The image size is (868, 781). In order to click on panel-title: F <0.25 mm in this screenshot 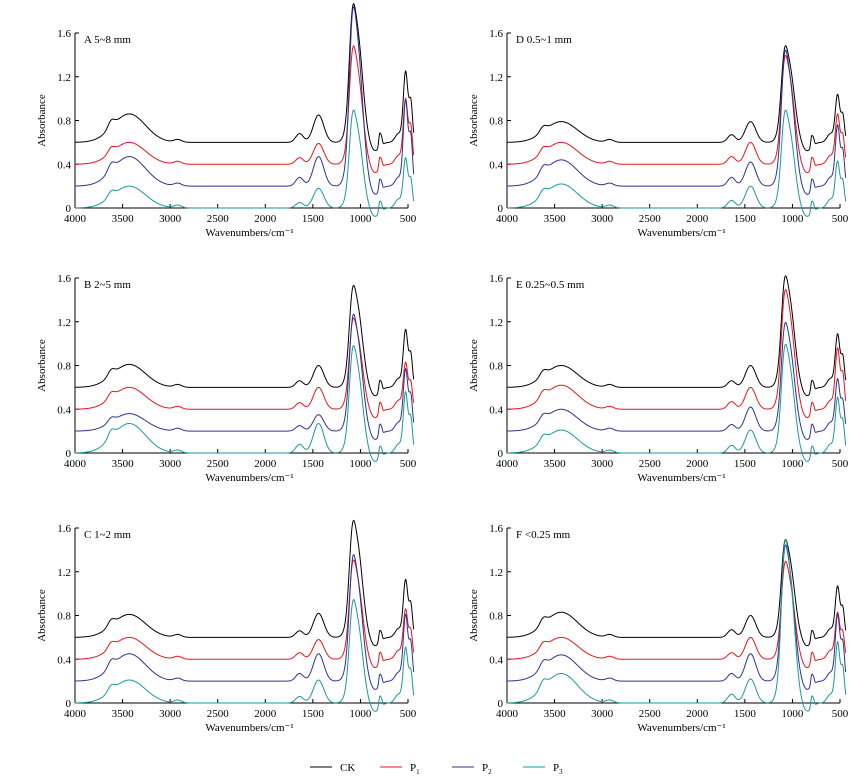, I will do `click(543, 535)`.